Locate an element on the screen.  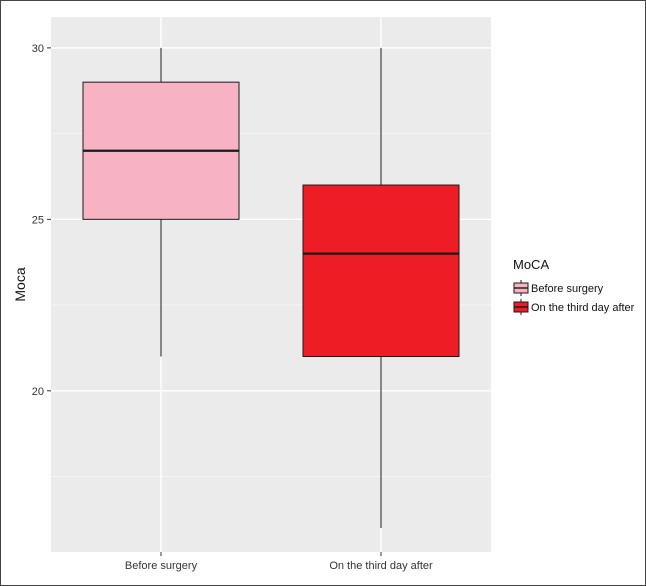
legend-label: Before surgery is located at coordinates (567, 289).